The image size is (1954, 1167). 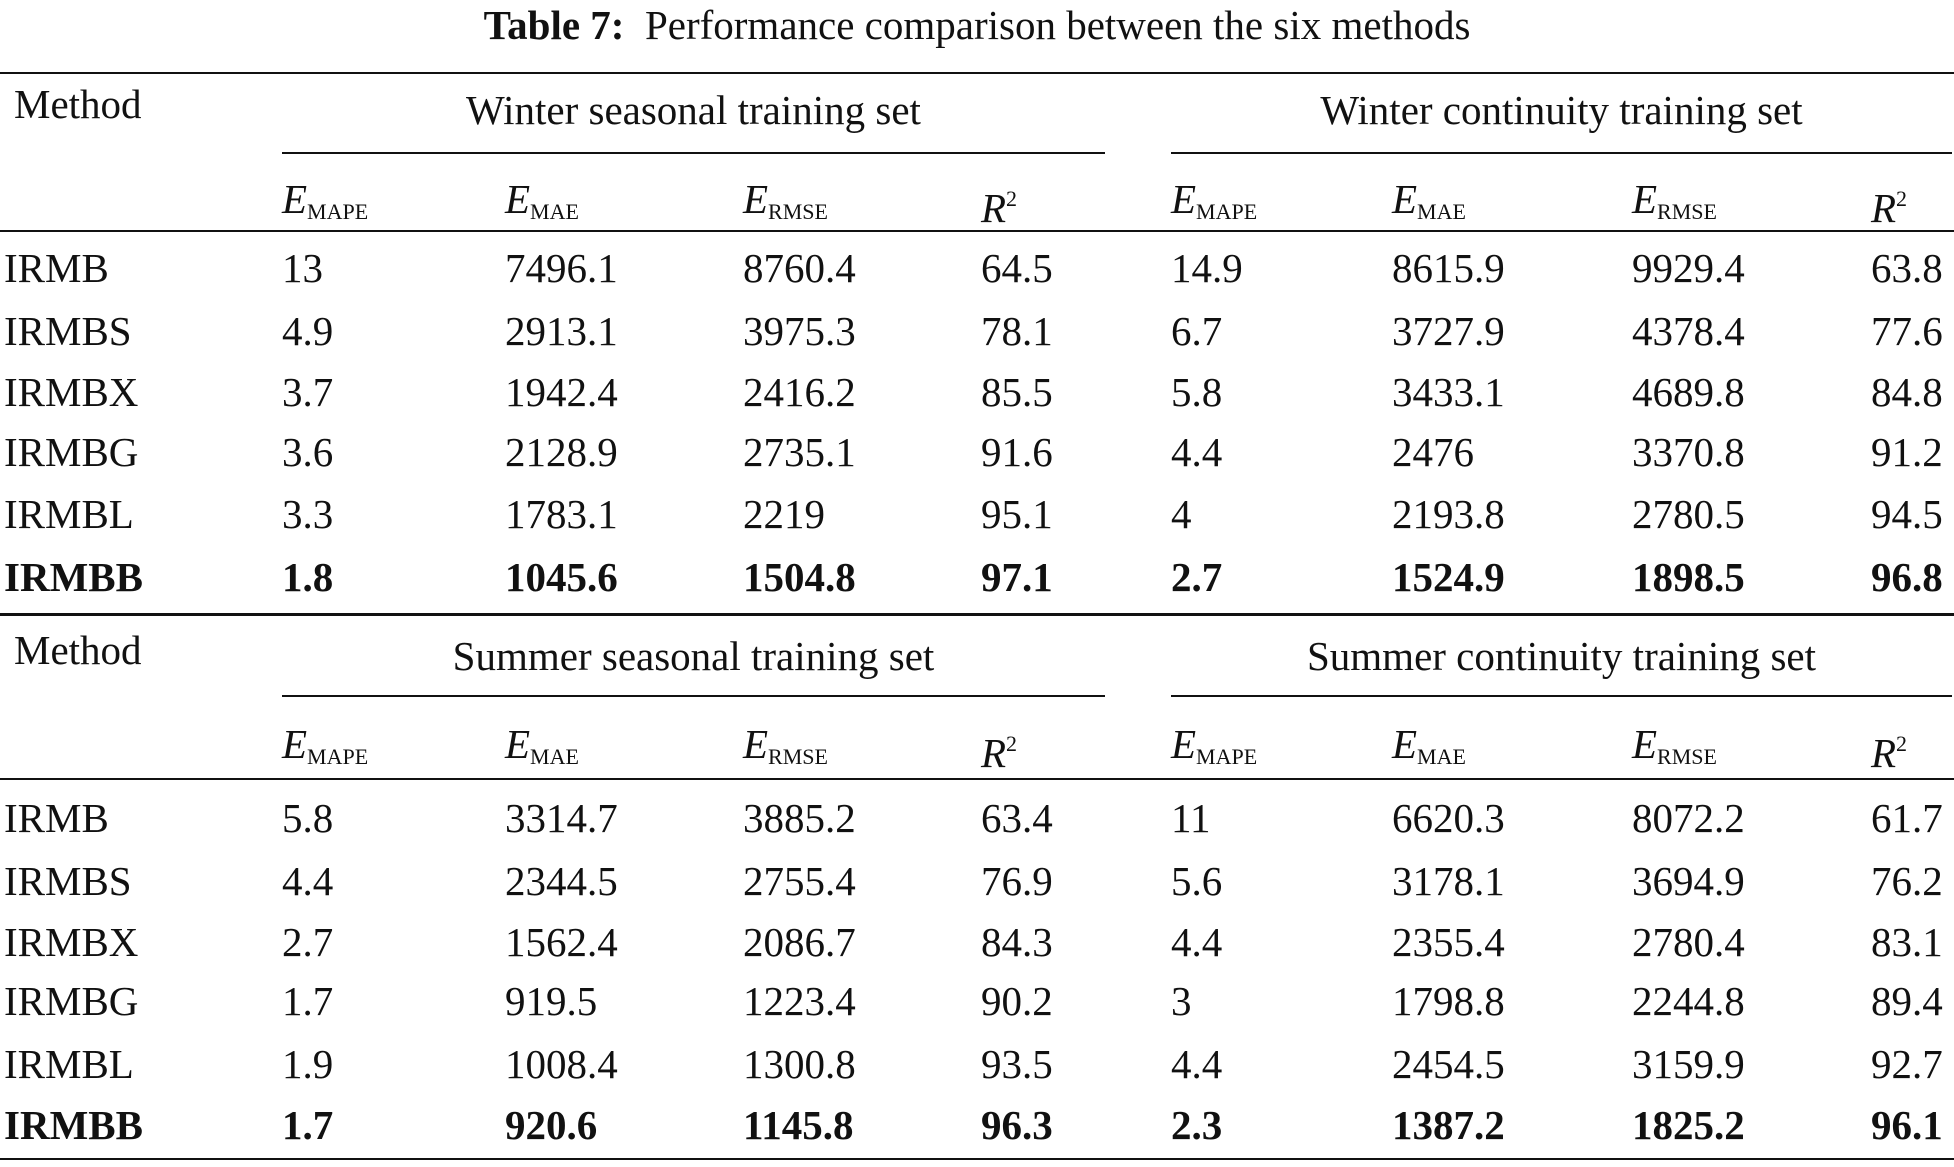 I want to click on cell: 3178.1, so click(x=1448, y=881).